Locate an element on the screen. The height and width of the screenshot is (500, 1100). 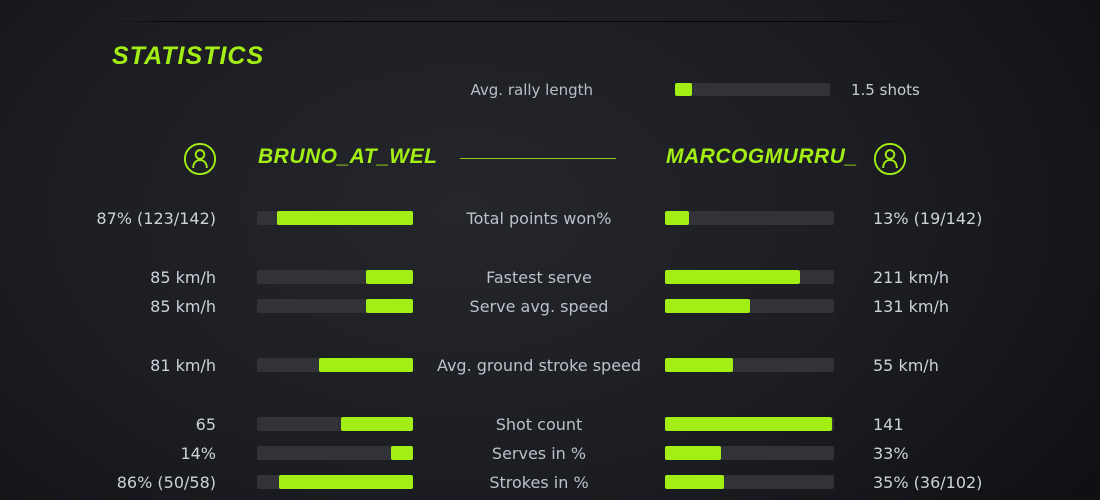
name-divider-line is located at coordinates (538, 158).